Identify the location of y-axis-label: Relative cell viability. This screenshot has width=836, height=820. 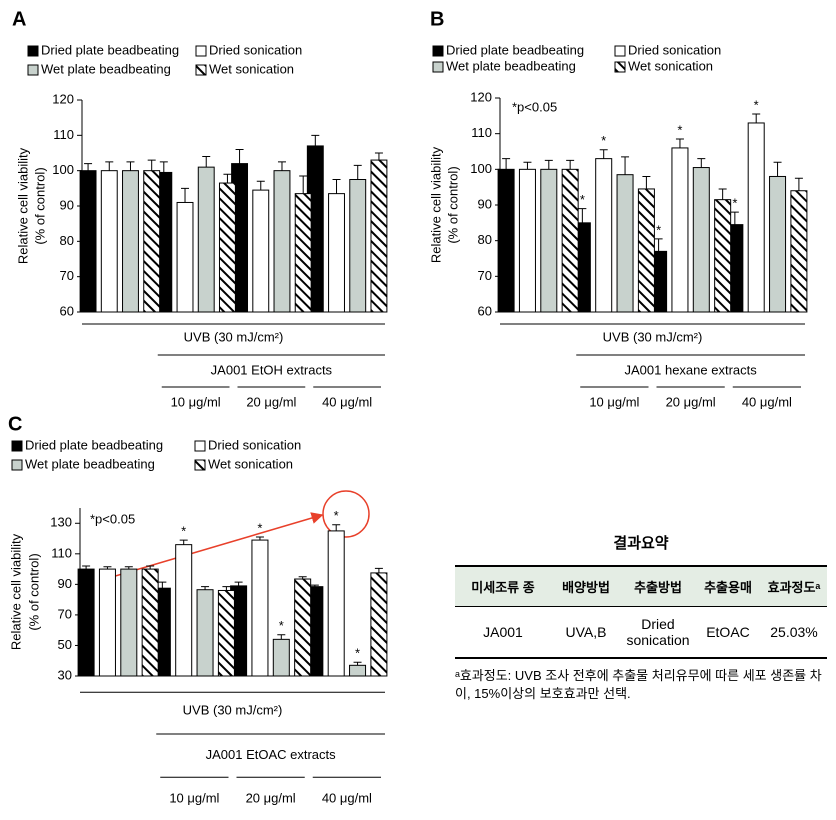
(435, 204).